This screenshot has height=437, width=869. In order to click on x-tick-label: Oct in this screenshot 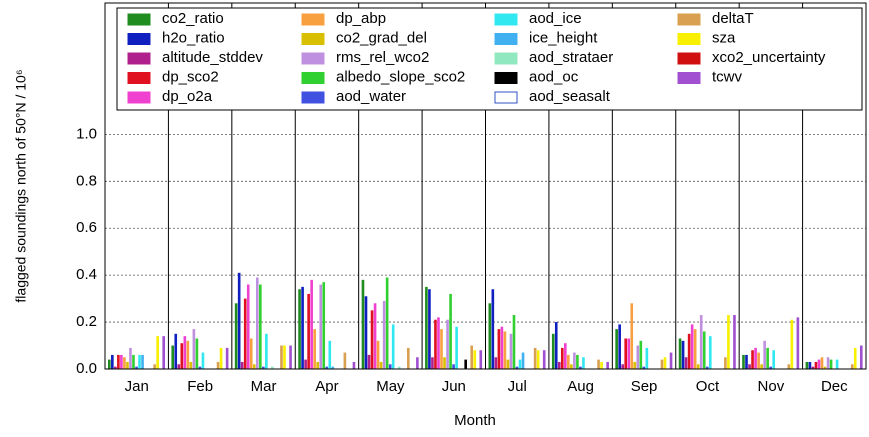, I will do `click(708, 386)`.